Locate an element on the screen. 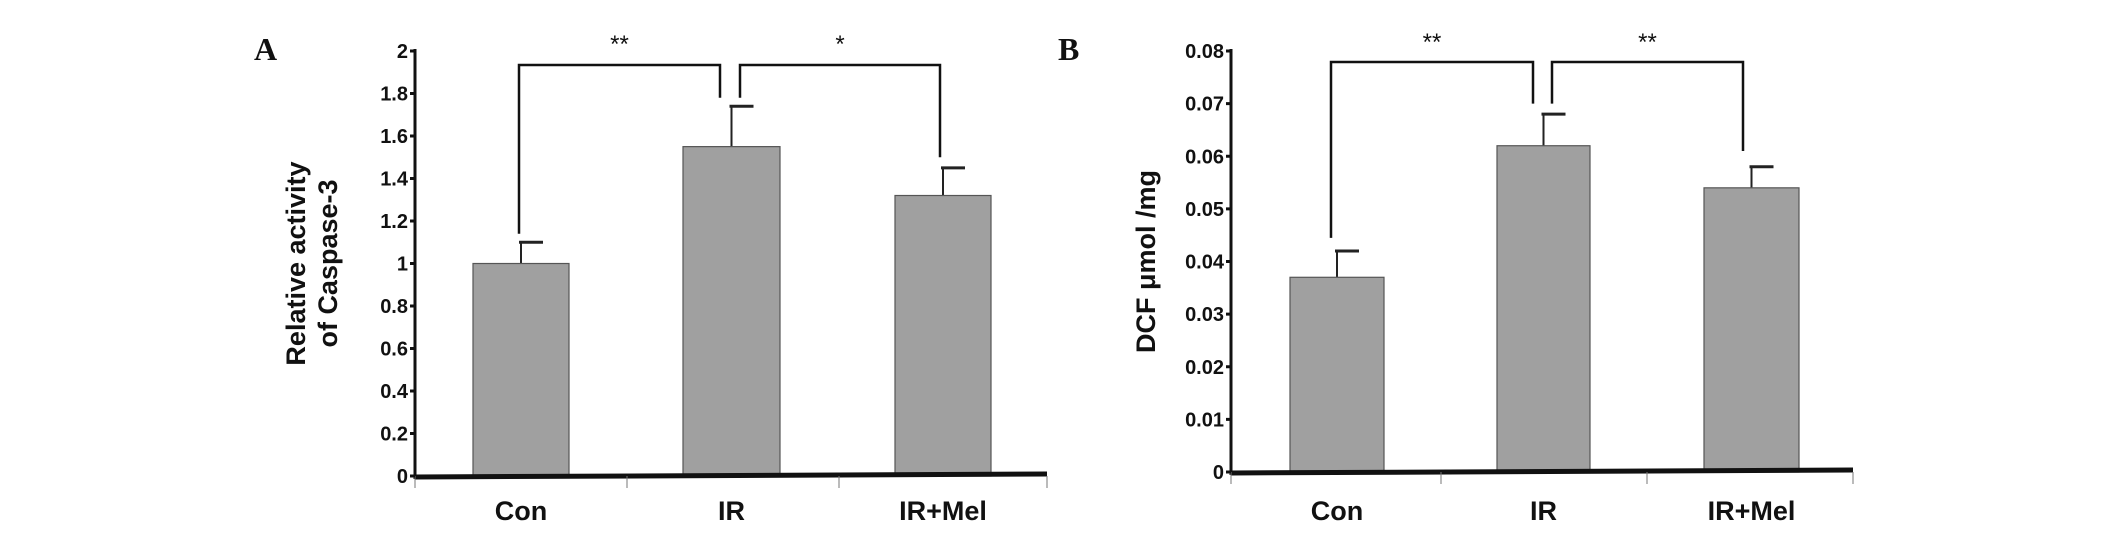  chart-b-y-tick-label: 0 is located at coordinates (1218, 473).